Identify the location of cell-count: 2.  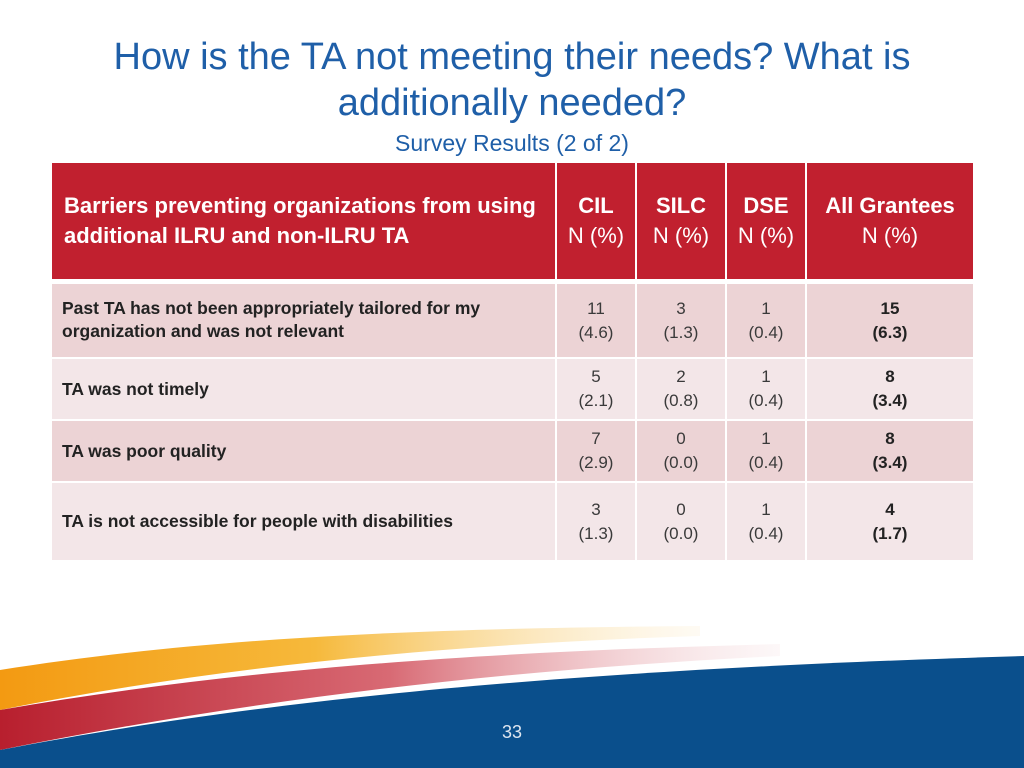
(681, 376).